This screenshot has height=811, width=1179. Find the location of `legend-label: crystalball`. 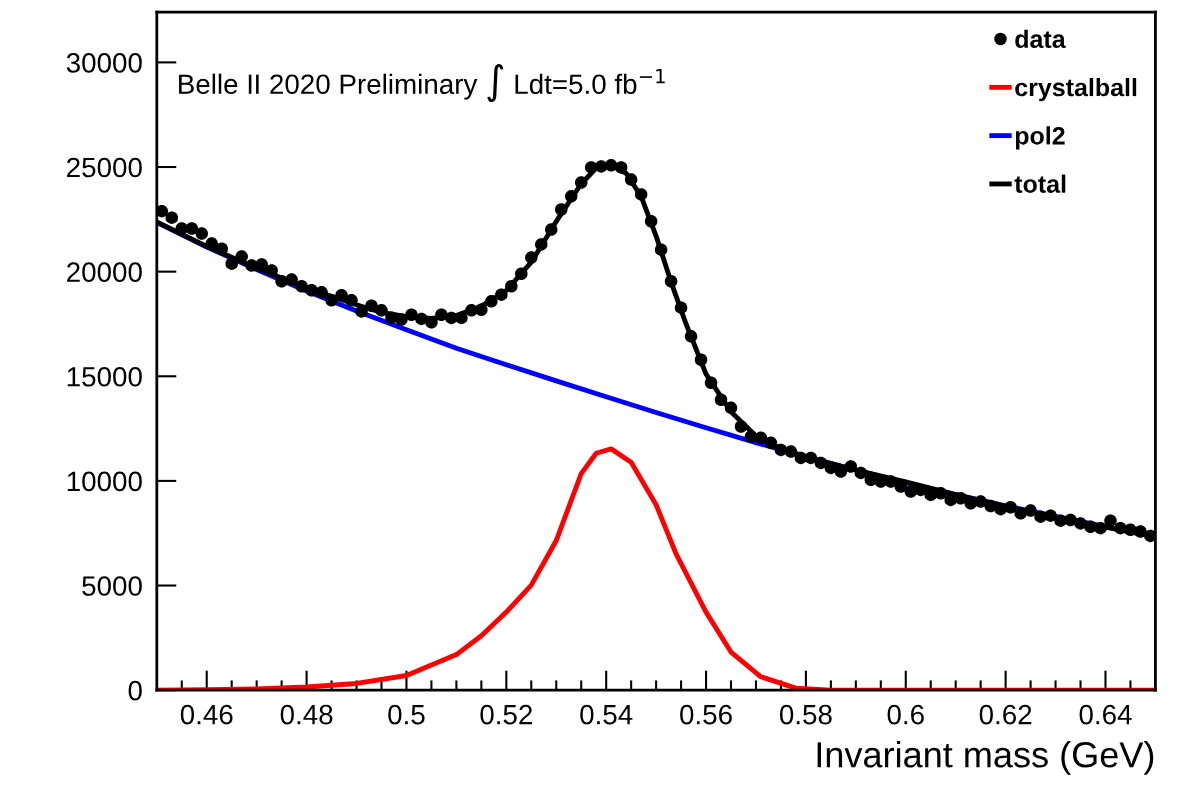

legend-label: crystalball is located at coordinates (1076, 89).